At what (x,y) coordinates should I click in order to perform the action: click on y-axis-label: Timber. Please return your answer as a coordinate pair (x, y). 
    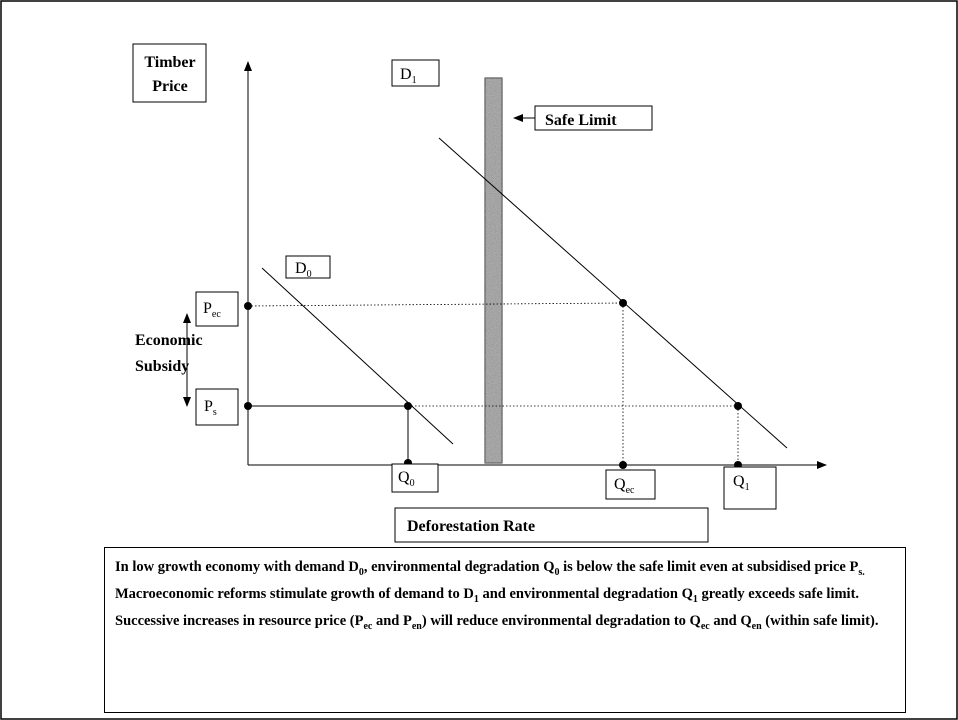
    Looking at the image, I should click on (169, 62).